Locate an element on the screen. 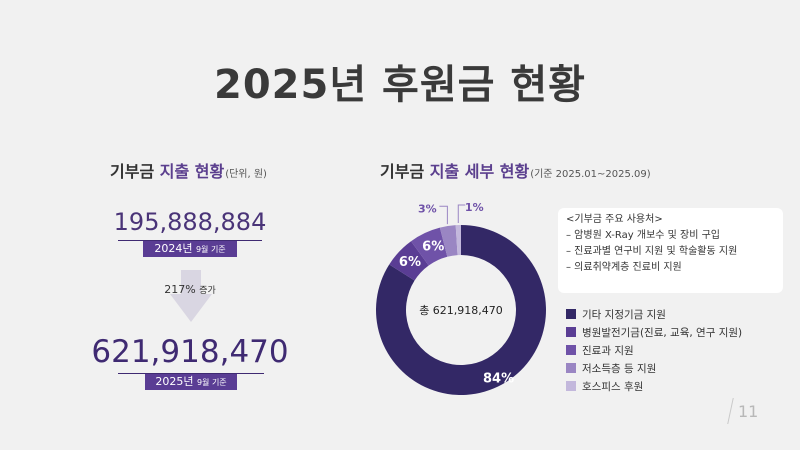 Image resolution: width=800 pixels, height=450 pixels. page-number: 11 is located at coordinates (748, 411).